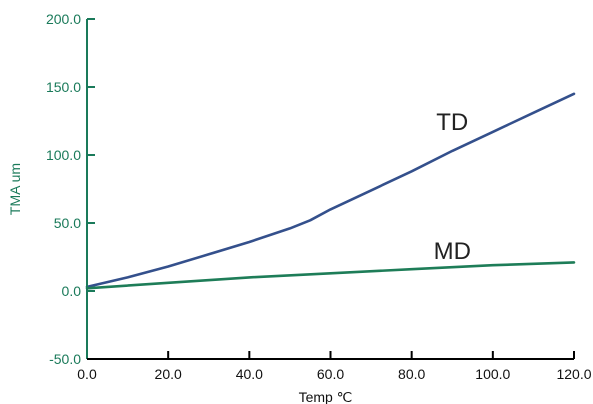 The width and height of the screenshot is (593, 404). What do you see at coordinates (67, 223) in the screenshot?
I see `y-tick-label: 50.0` at bounding box center [67, 223].